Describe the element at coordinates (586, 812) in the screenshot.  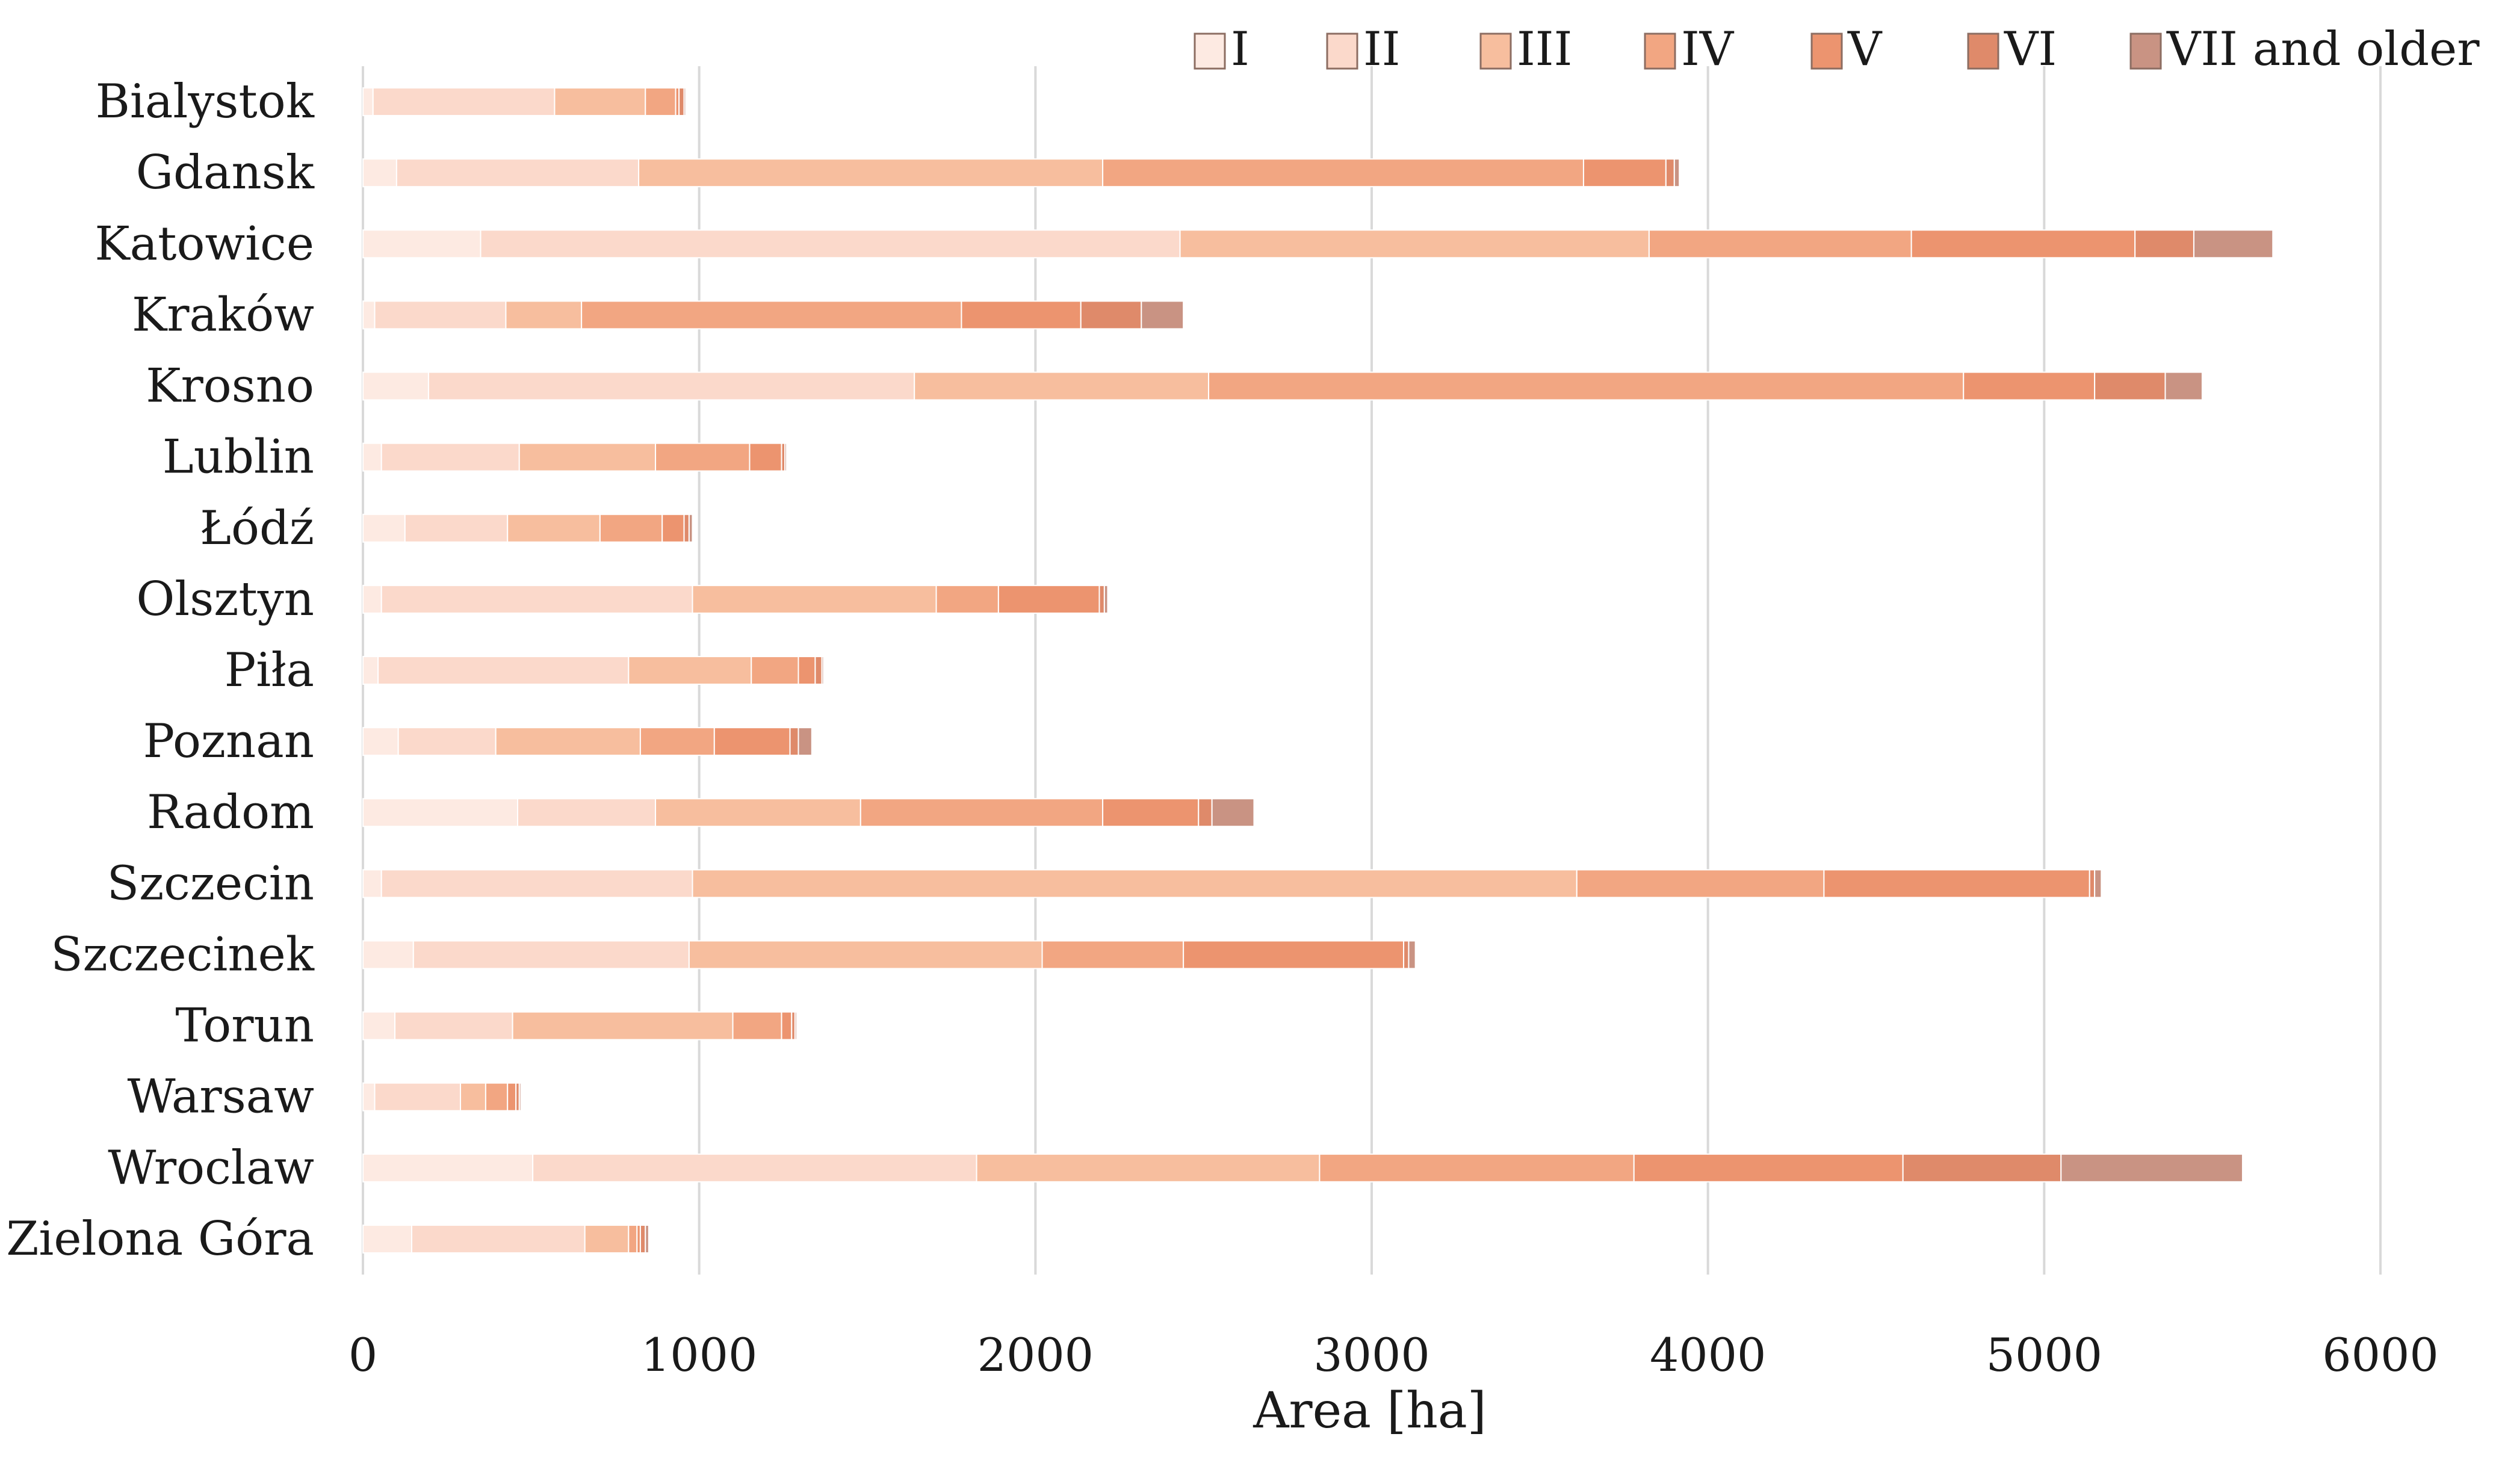
I see `bar-segment: Radom – II: 410` at that location.